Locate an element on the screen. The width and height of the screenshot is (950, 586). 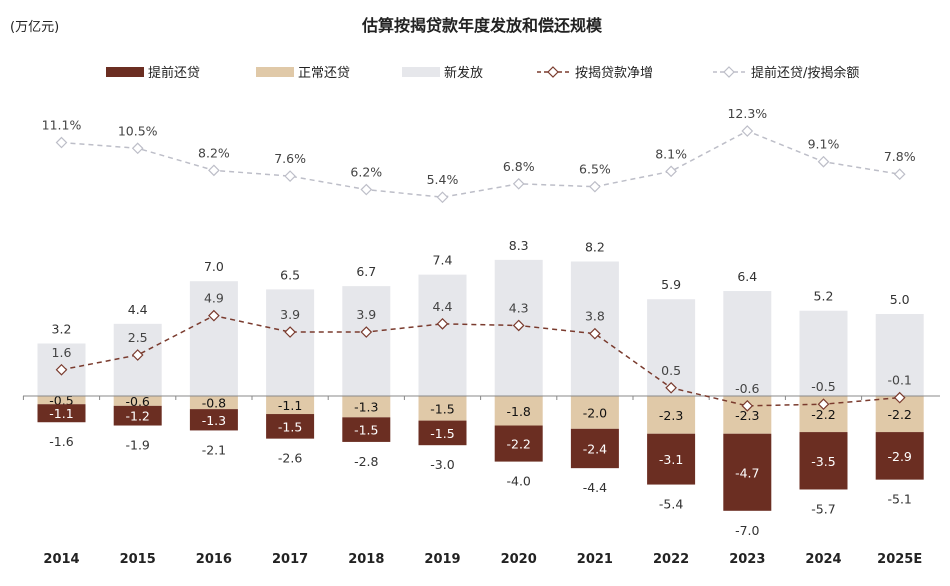
prepayment-ratio-label: 9.1% is located at coordinates (824, 144).